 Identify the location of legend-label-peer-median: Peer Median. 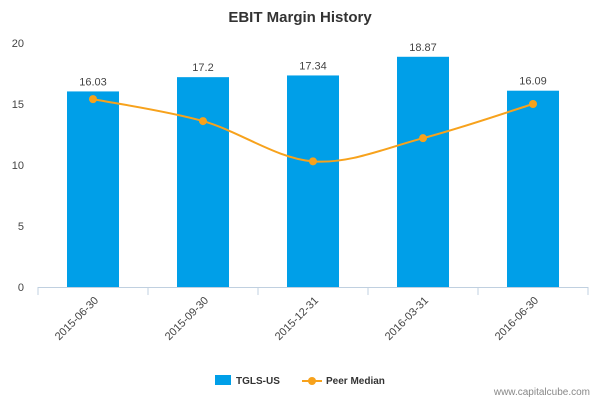
(355, 381).